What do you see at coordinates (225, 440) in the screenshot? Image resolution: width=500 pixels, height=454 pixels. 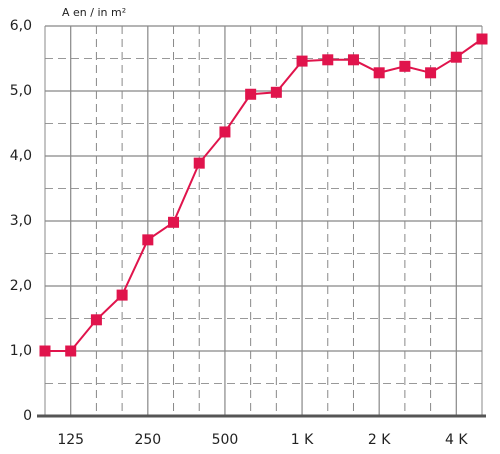 I see `x-tick-label: 500` at bounding box center [225, 440].